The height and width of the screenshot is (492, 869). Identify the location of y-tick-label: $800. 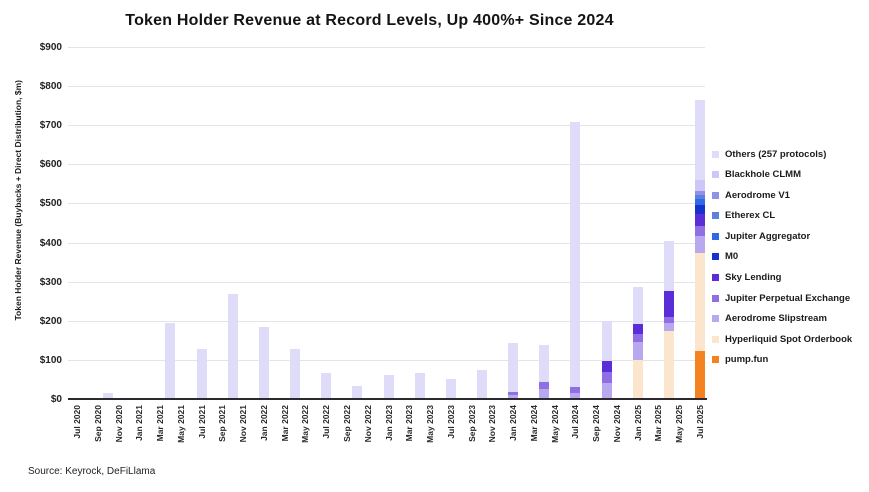
(50, 87).